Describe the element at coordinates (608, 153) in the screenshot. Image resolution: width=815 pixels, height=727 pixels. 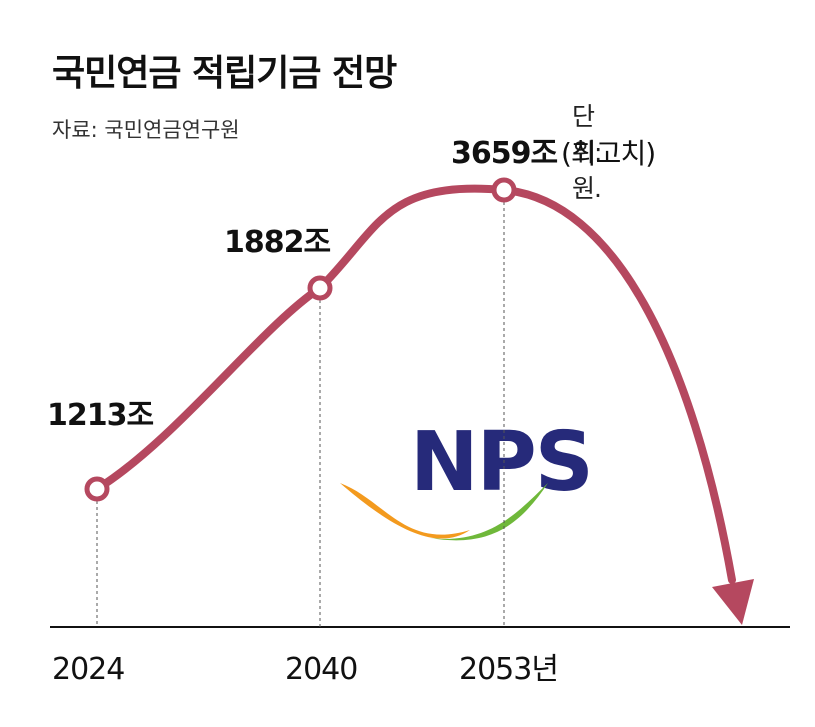
I see `peak-note: (최고치)` at that location.